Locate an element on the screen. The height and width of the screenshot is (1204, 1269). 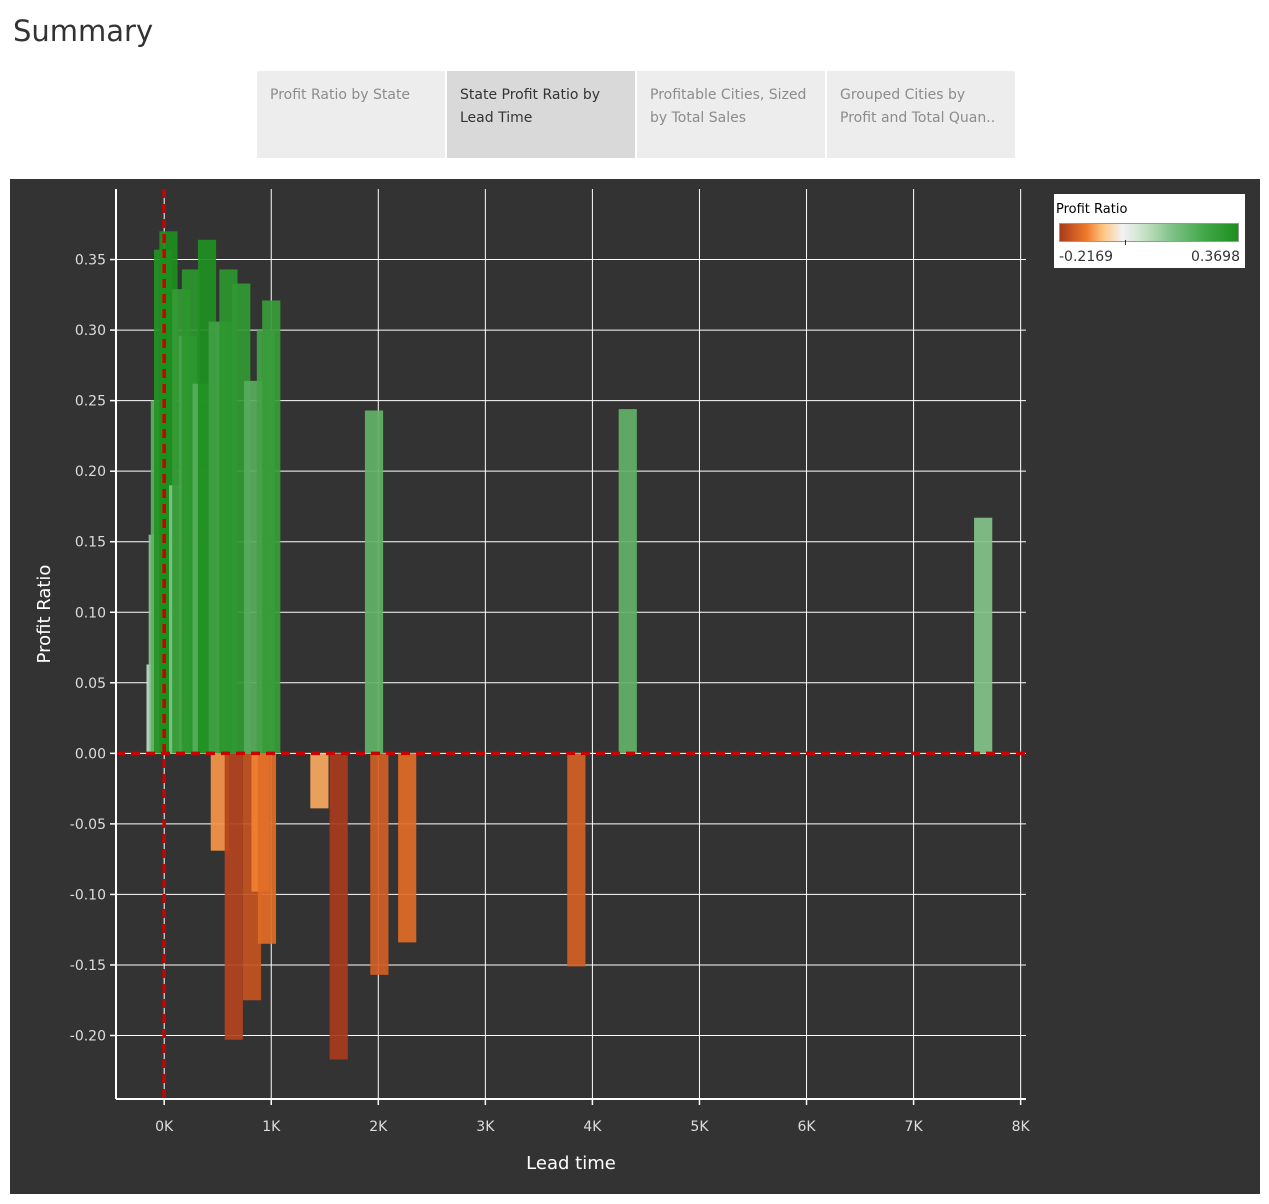
x-tick-label: 3K is located at coordinates (485, 1127).